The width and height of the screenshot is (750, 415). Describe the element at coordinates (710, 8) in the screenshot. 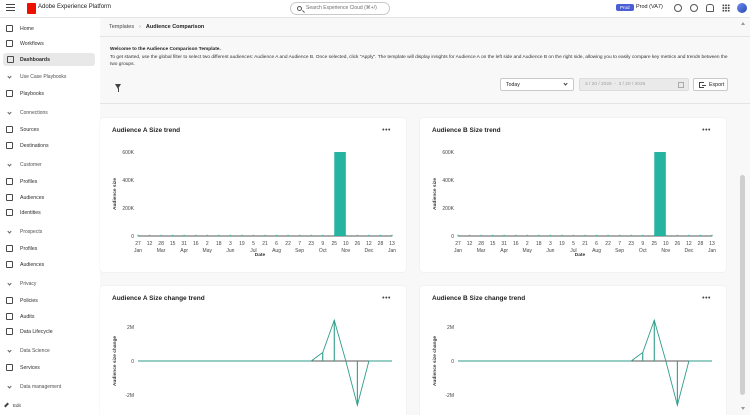

I see `bell-icon` at that location.